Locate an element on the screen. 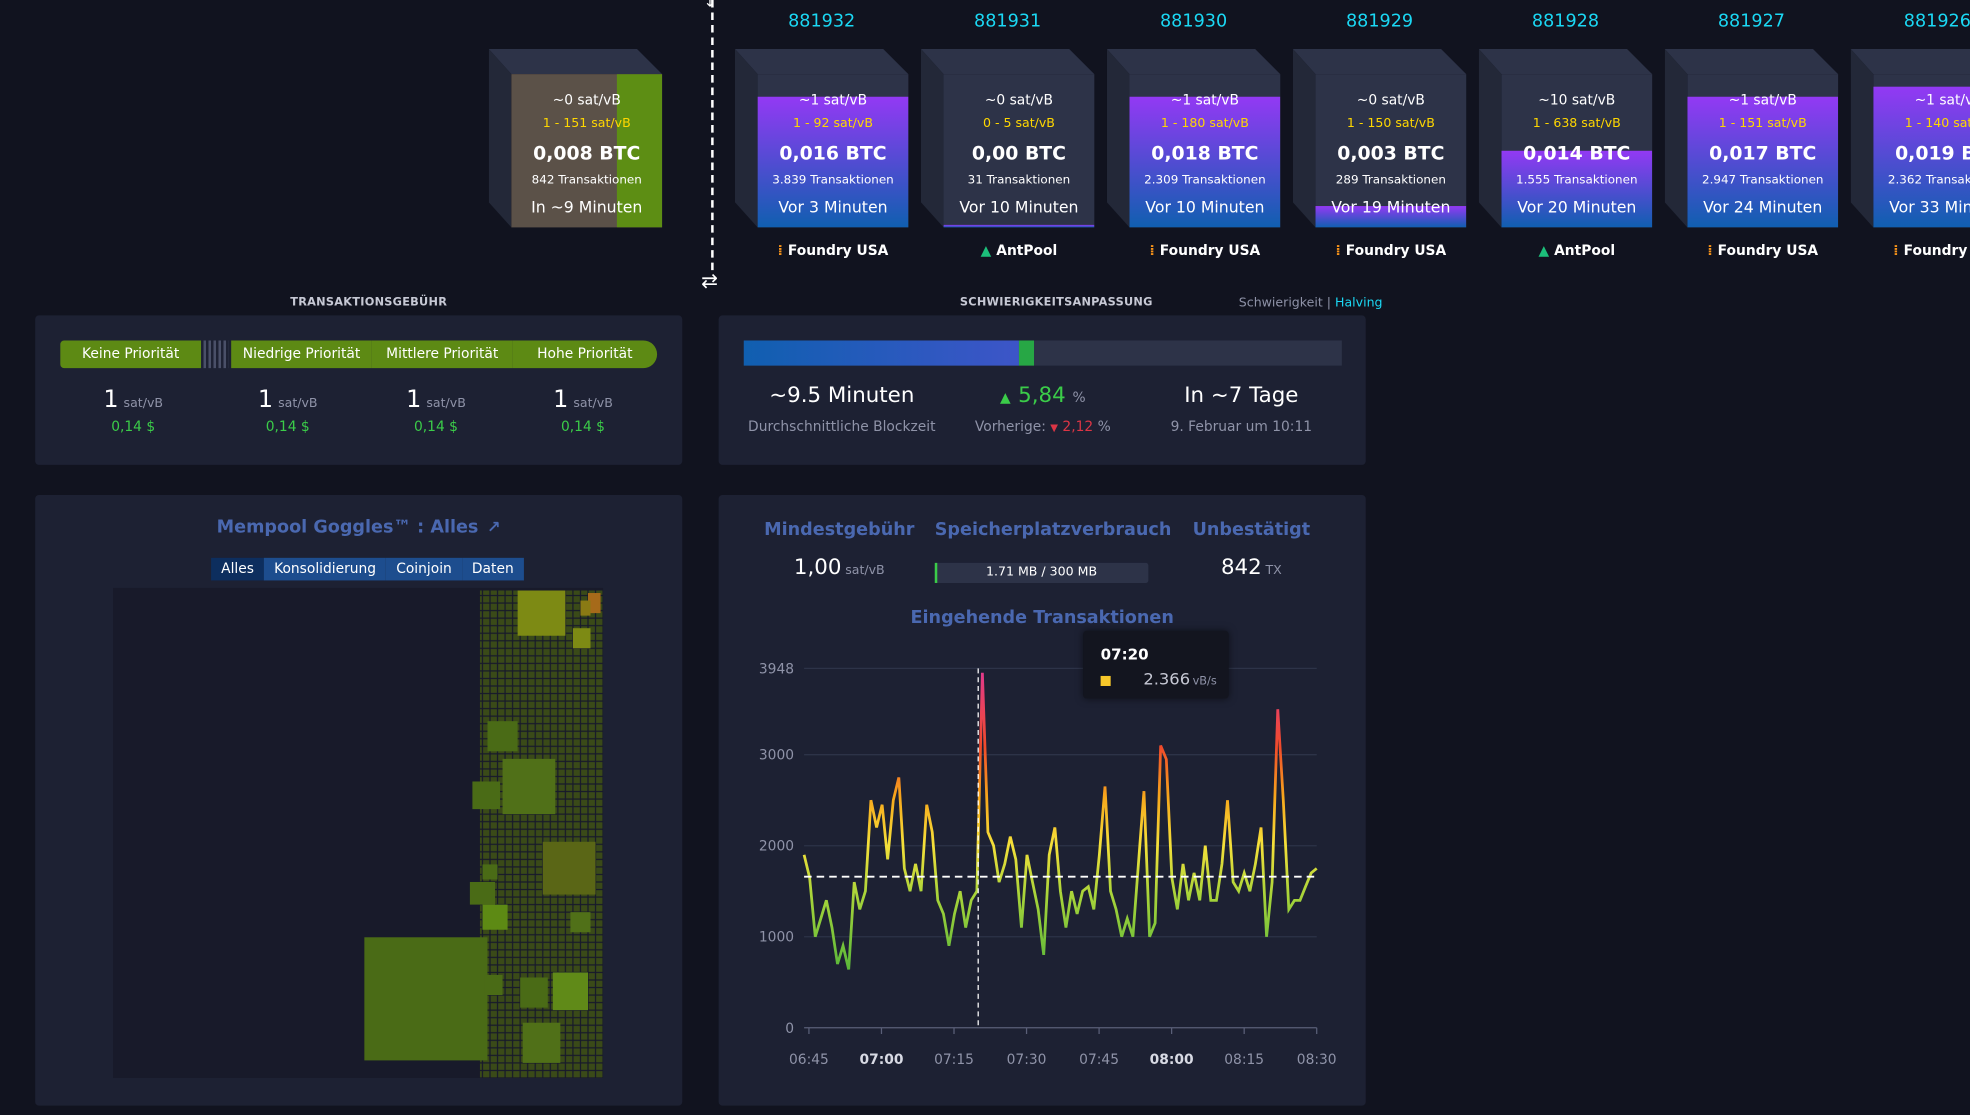 This screenshot has height=1115, width=1970. avg-time-label: Durchschnittliche Blockzeit is located at coordinates (842, 426).